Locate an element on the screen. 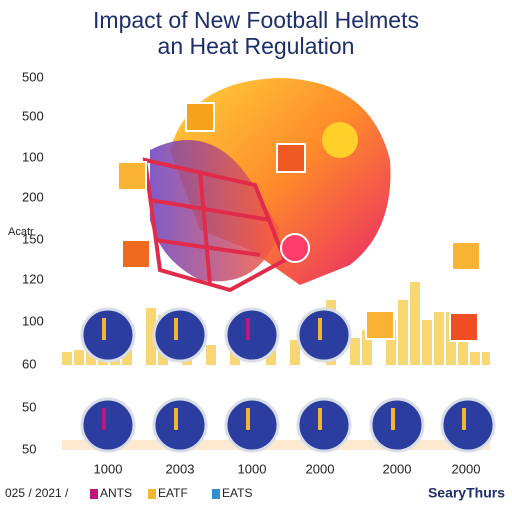 Image resolution: width=512 pixels, height=517 pixels. y-tick-label: 150 is located at coordinates (33, 238).